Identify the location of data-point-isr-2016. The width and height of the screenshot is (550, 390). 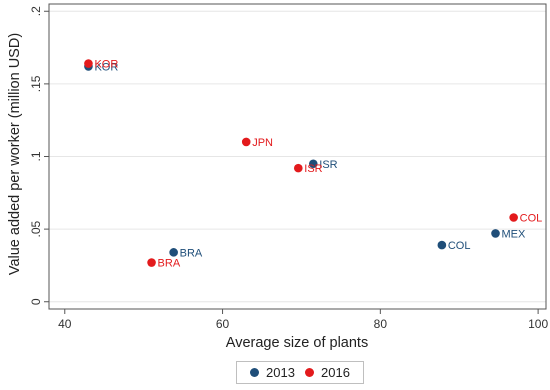
(298, 168).